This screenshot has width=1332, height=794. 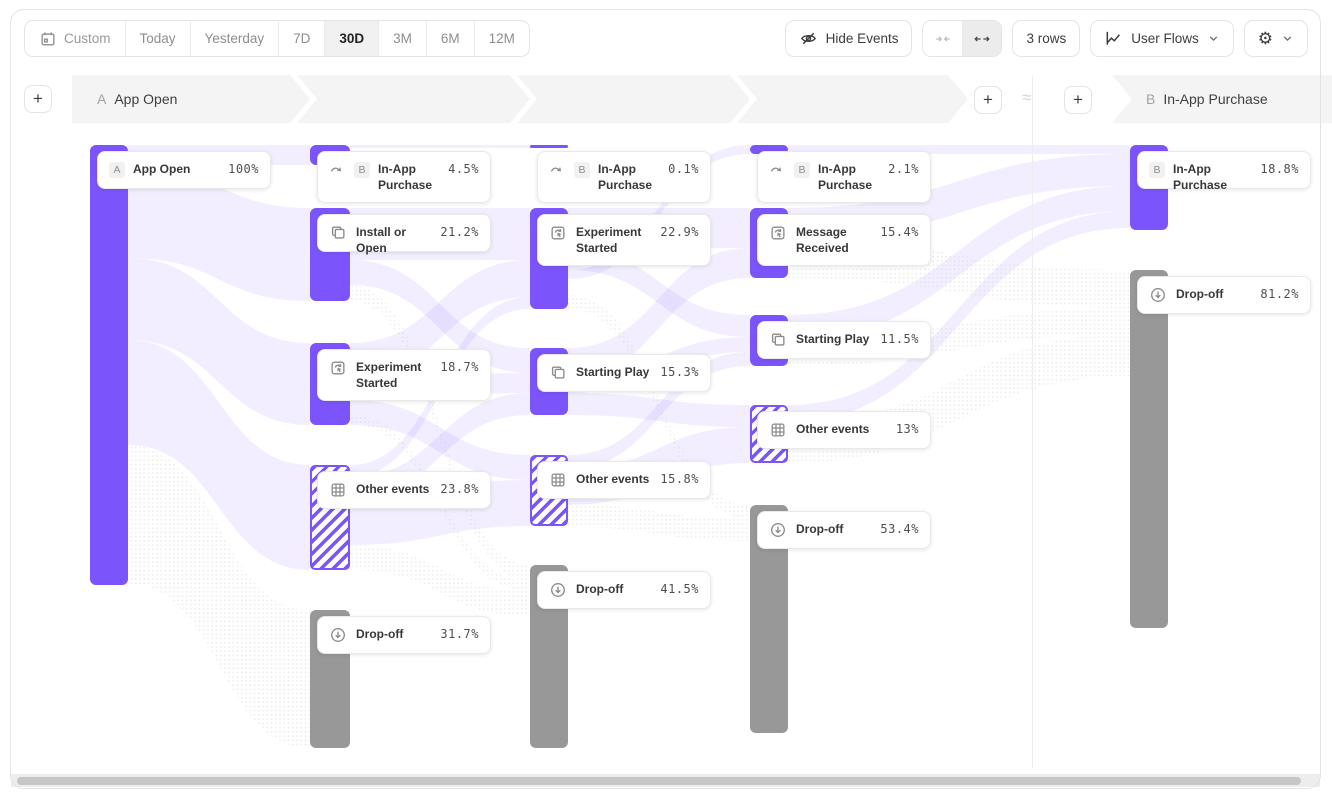 What do you see at coordinates (679, 589) in the screenshot?
I see `node-value: 41.5%` at bounding box center [679, 589].